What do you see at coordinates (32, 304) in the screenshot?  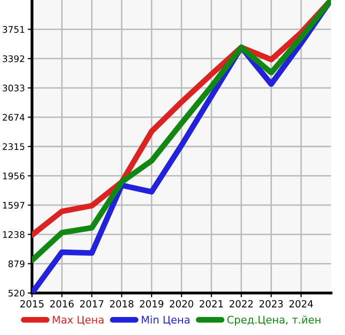 I see `x-tick-label: 2015` at bounding box center [32, 304].